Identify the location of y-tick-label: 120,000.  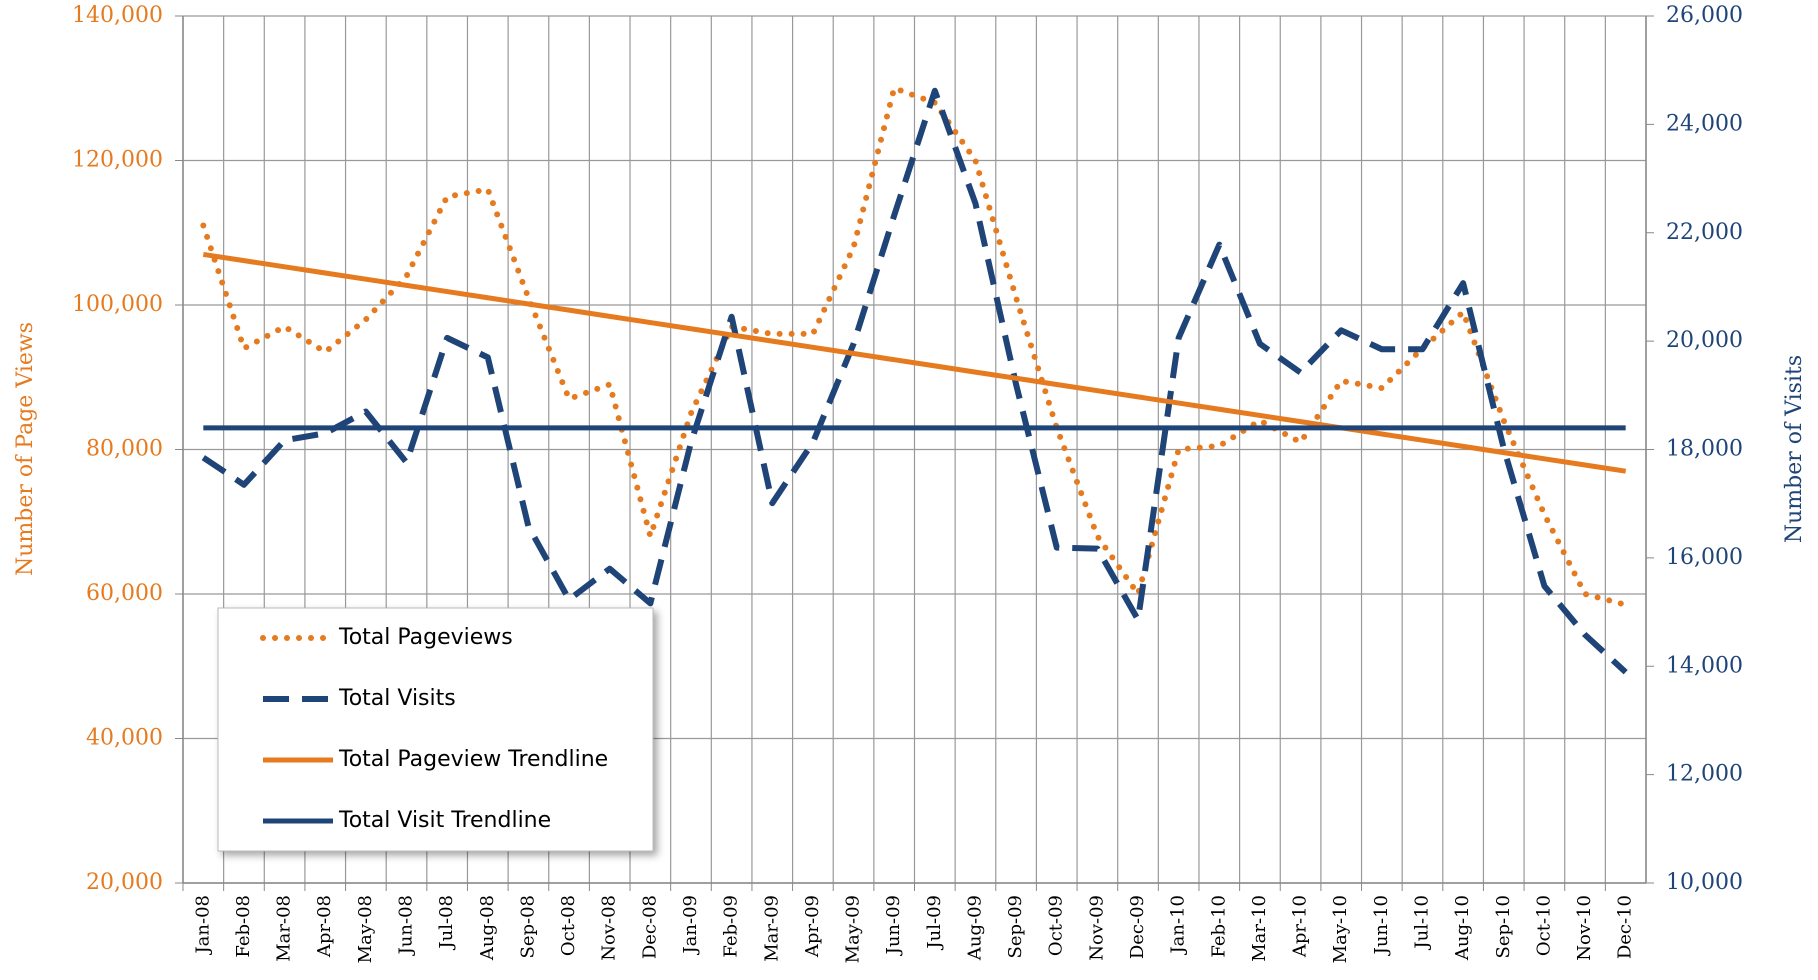
(117, 160).